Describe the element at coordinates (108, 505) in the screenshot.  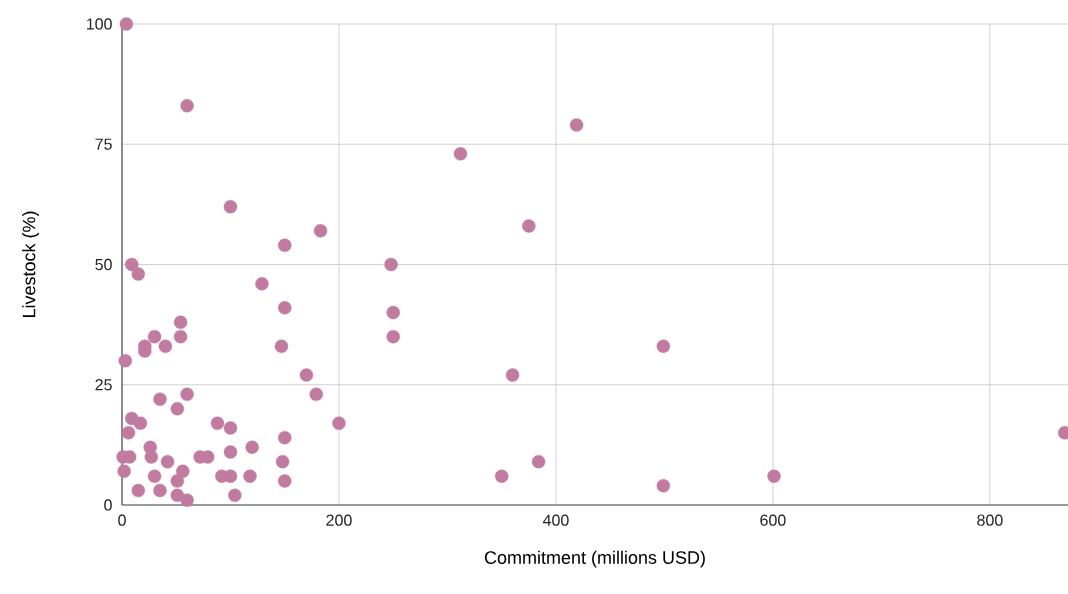
I see `y-tick-label: 0` at that location.